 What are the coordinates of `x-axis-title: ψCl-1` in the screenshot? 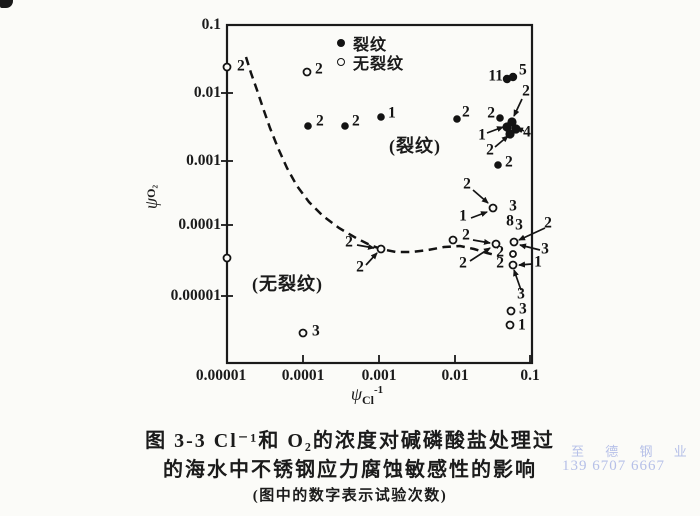 It's located at (367, 396).